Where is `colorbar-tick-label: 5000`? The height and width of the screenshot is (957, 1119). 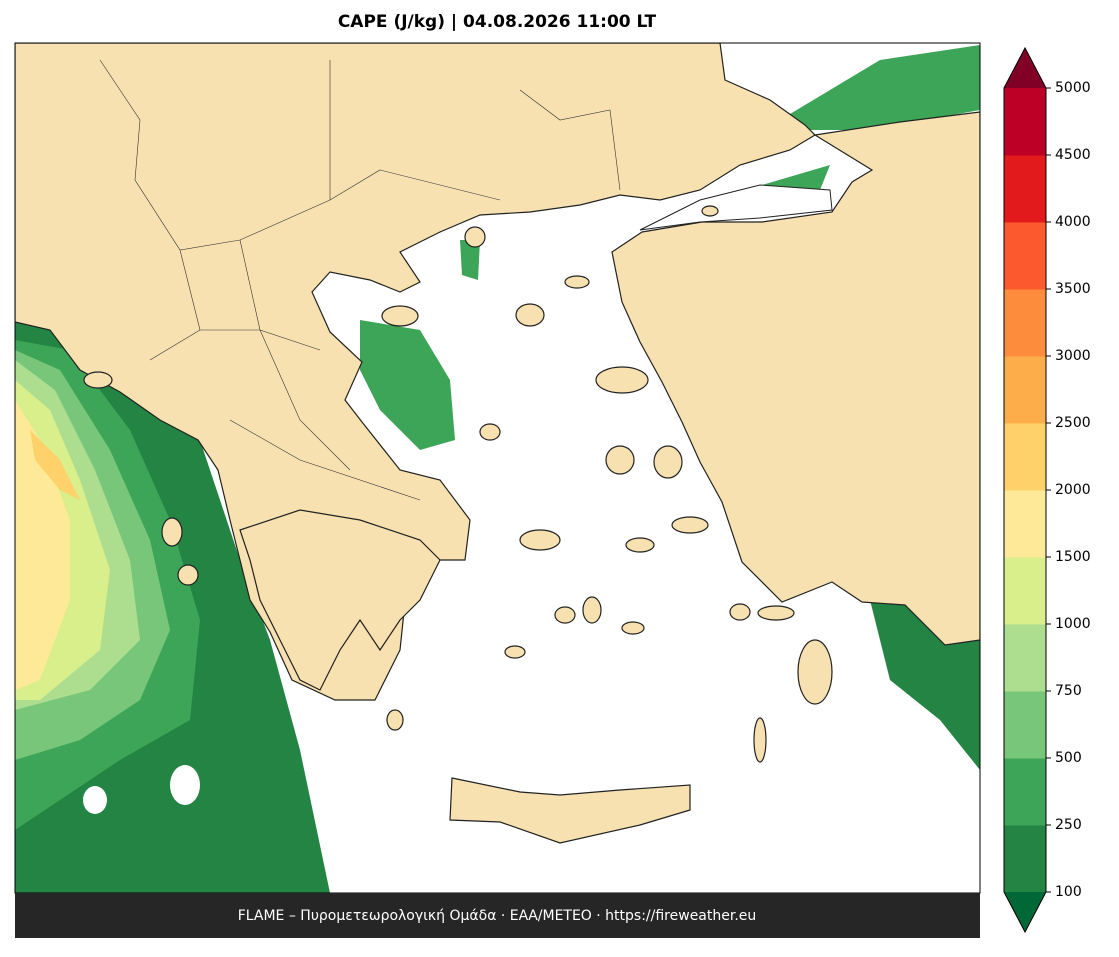
colorbar-tick-label: 5000 is located at coordinates (1073, 88).